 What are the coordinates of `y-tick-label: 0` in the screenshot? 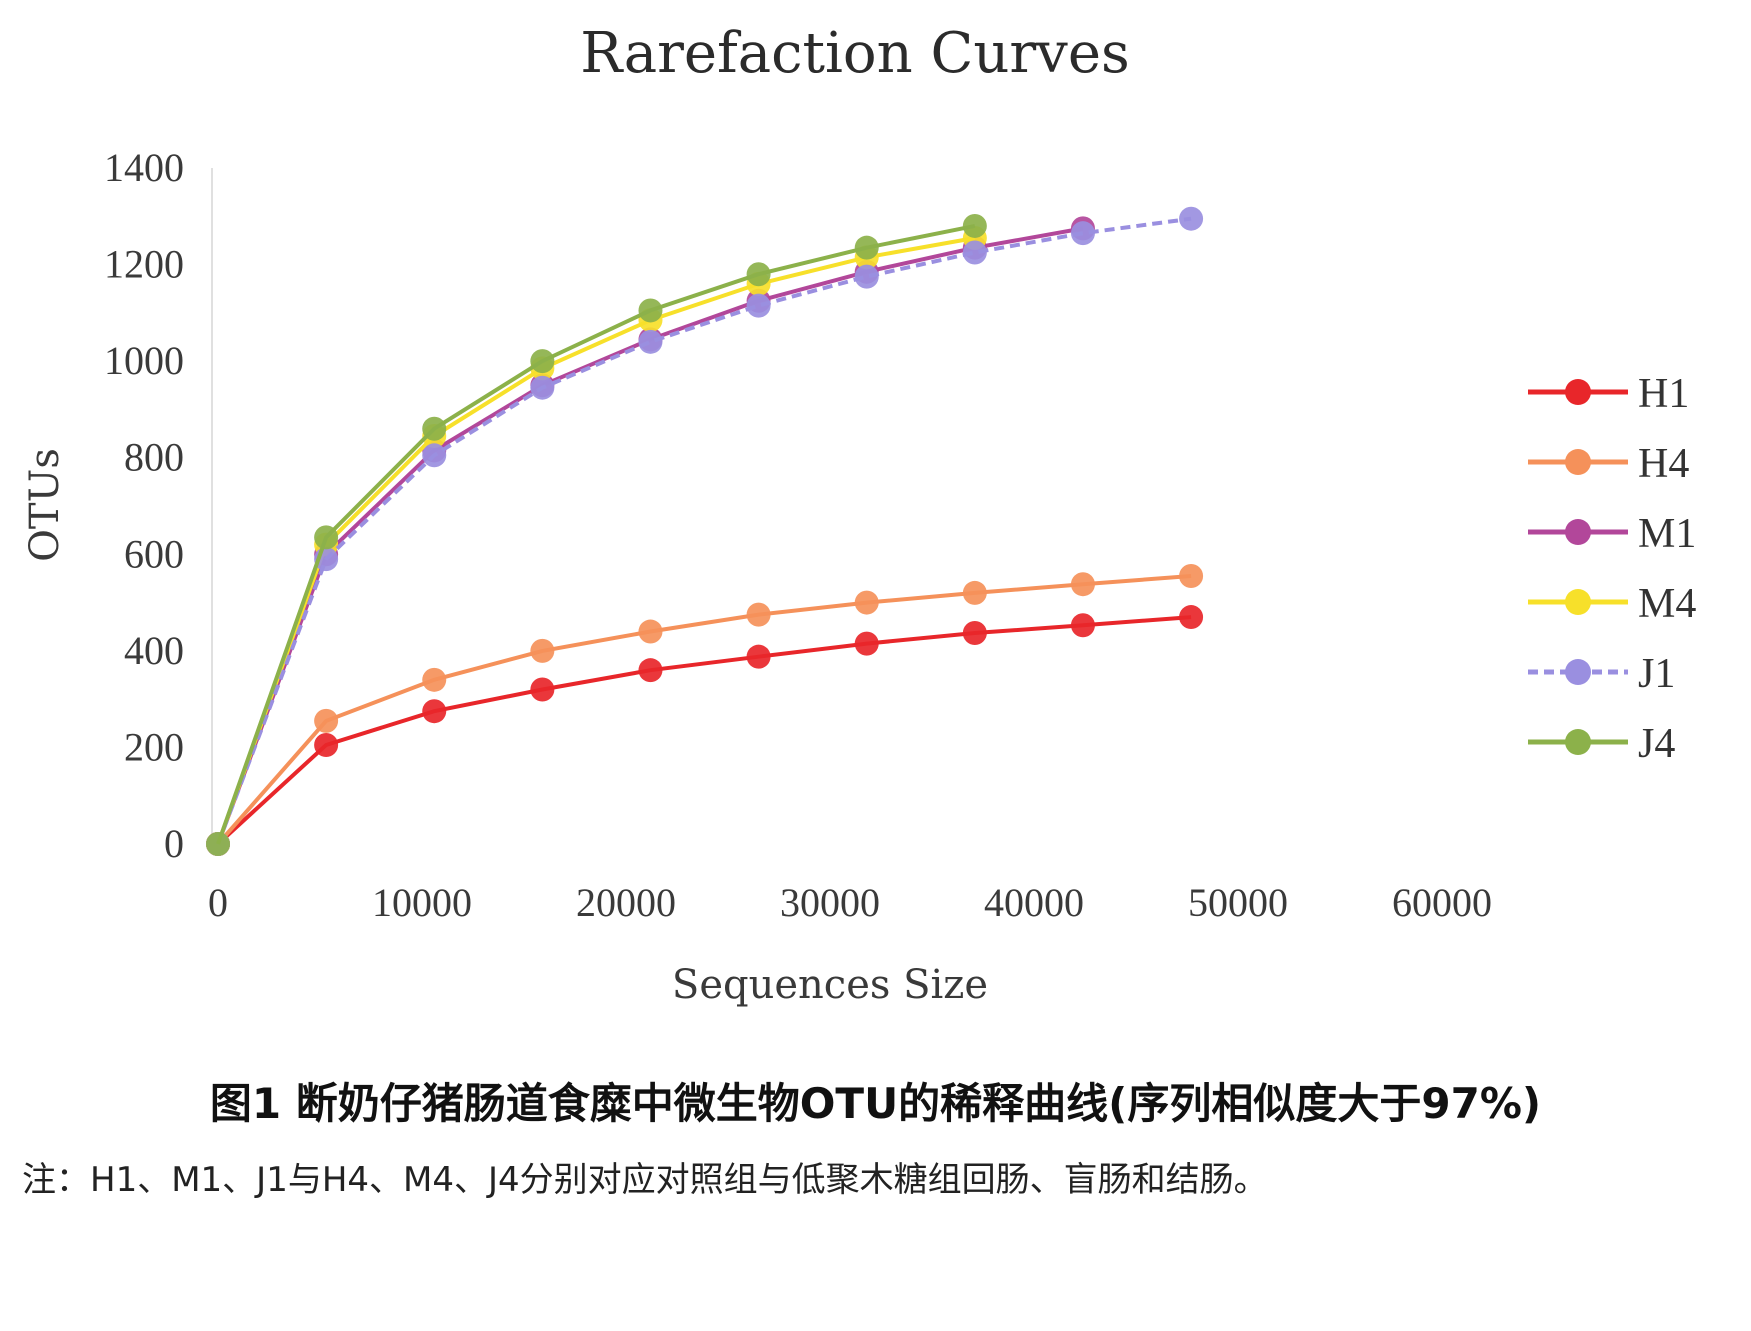 It's located at (174, 843).